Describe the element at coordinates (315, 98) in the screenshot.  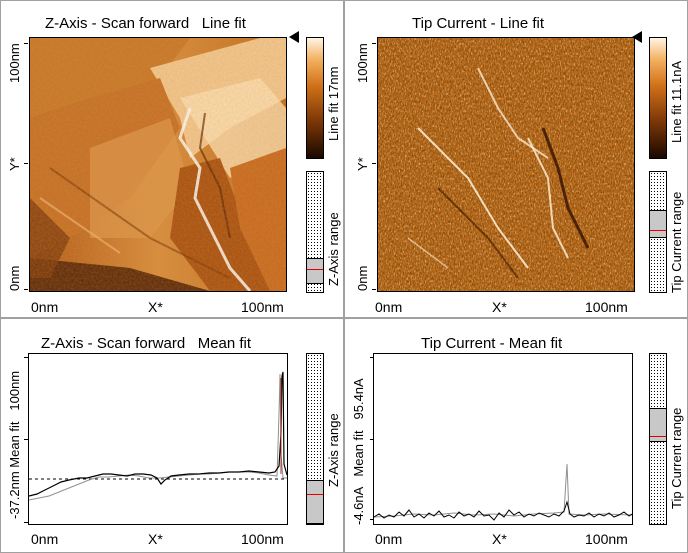
I see `z-colorbar` at that location.